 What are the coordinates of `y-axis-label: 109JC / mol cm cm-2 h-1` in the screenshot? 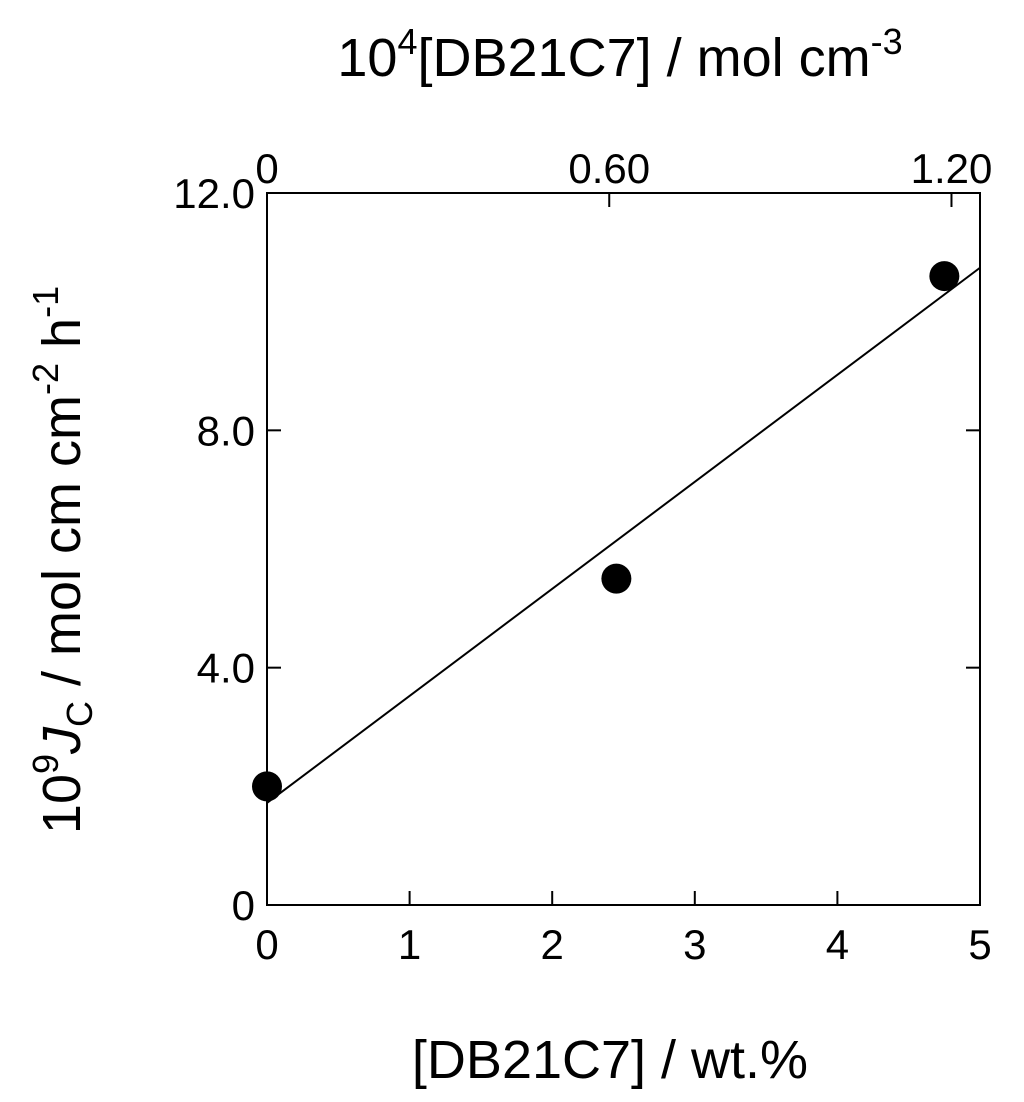 It's located at (62, 560).